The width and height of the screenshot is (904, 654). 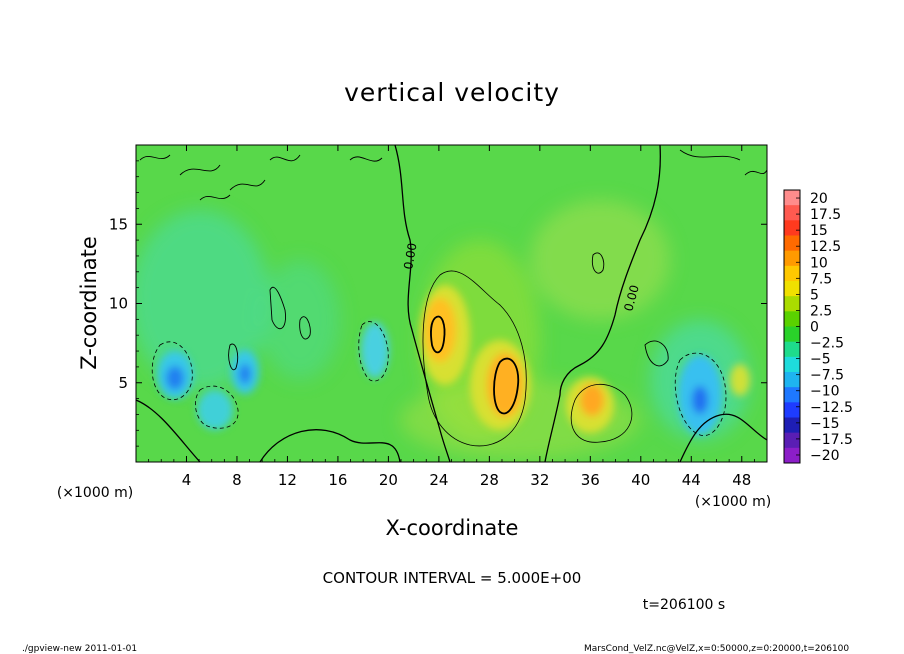 I want to click on contour-label-left: 0.00, so click(x=410, y=256).